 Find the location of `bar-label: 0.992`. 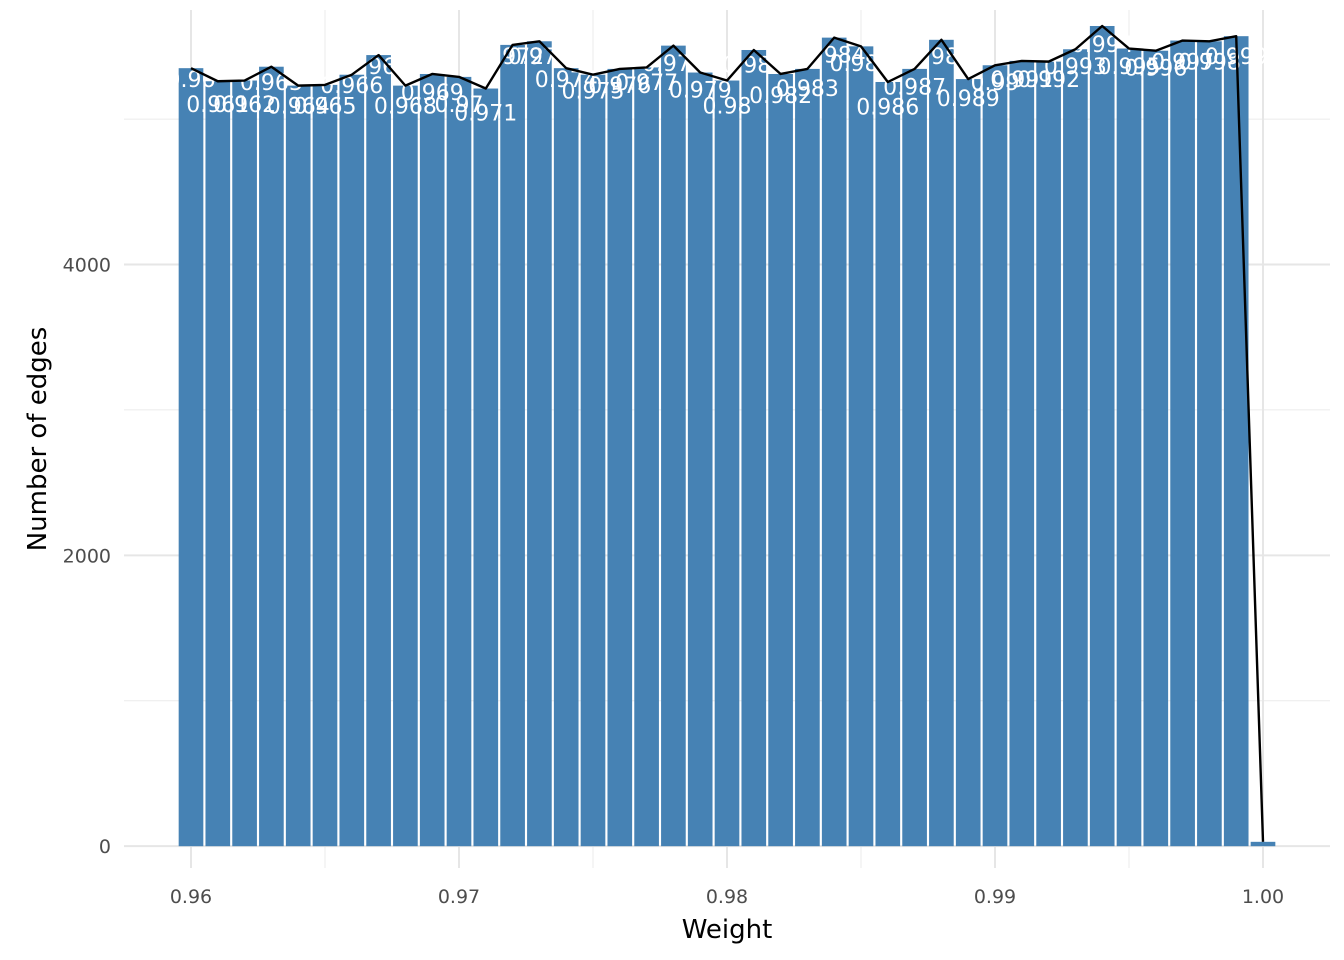

bar-label: 0.992 is located at coordinates (1048, 80).